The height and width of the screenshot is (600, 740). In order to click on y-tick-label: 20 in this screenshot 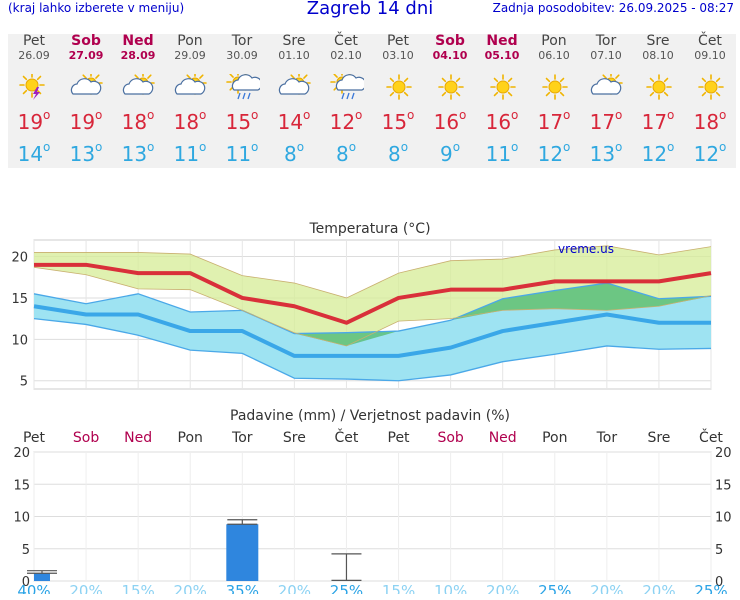, I will do `click(19, 258)`.